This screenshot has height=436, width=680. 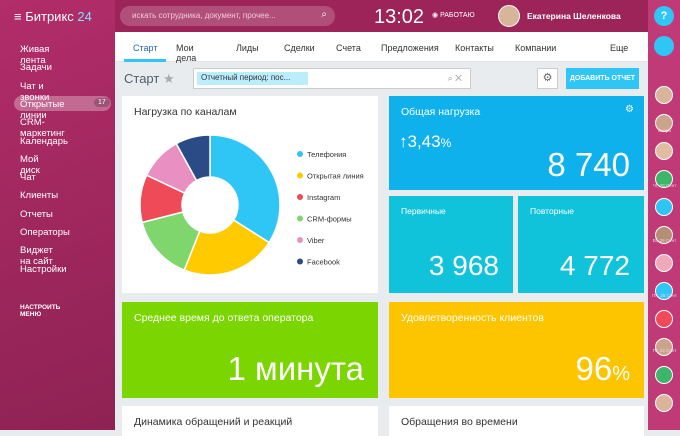 What do you see at coordinates (441, 112) in the screenshot?
I see `card-title: Общая нагрузка` at bounding box center [441, 112].